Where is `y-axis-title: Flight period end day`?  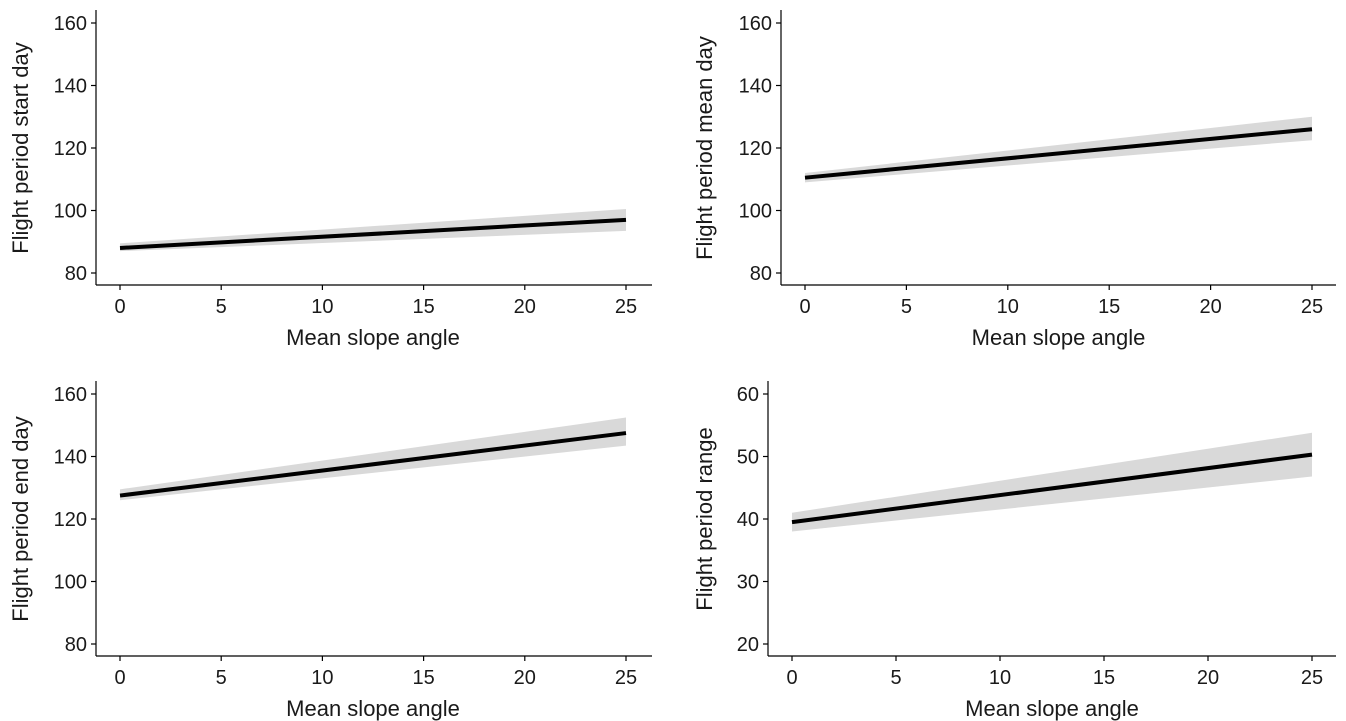 y-axis-title: Flight period end day is located at coordinates (20, 518).